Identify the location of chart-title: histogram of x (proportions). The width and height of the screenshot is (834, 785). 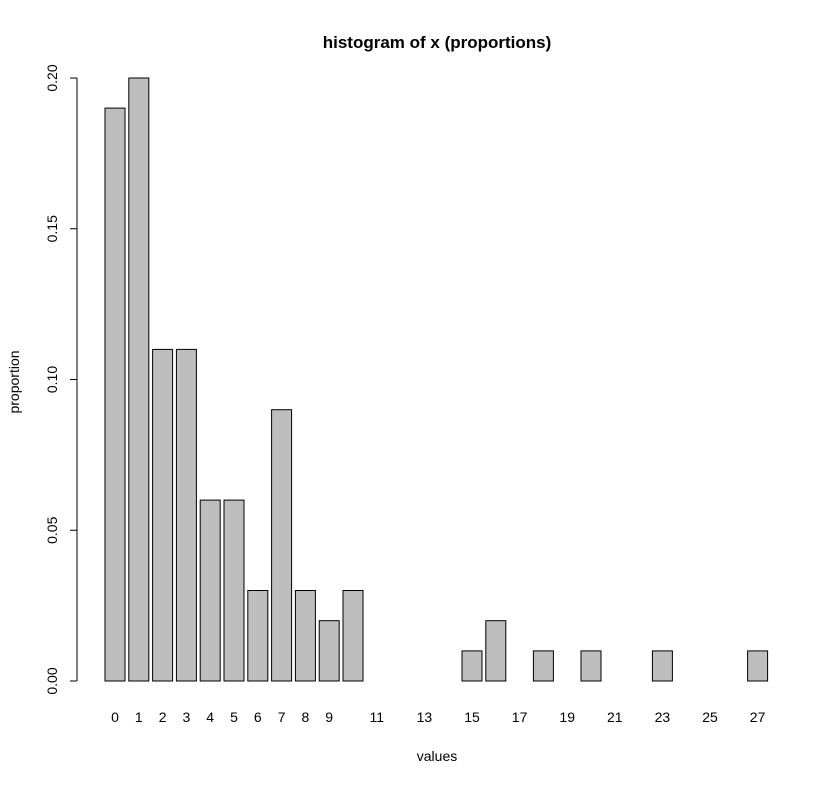
(437, 42).